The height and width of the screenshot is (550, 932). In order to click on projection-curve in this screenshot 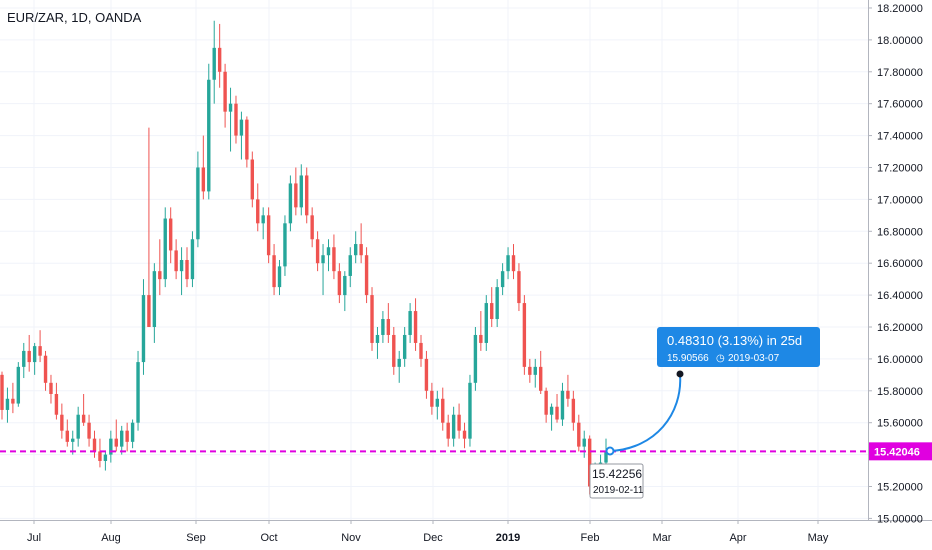, I will do `click(645, 413)`.